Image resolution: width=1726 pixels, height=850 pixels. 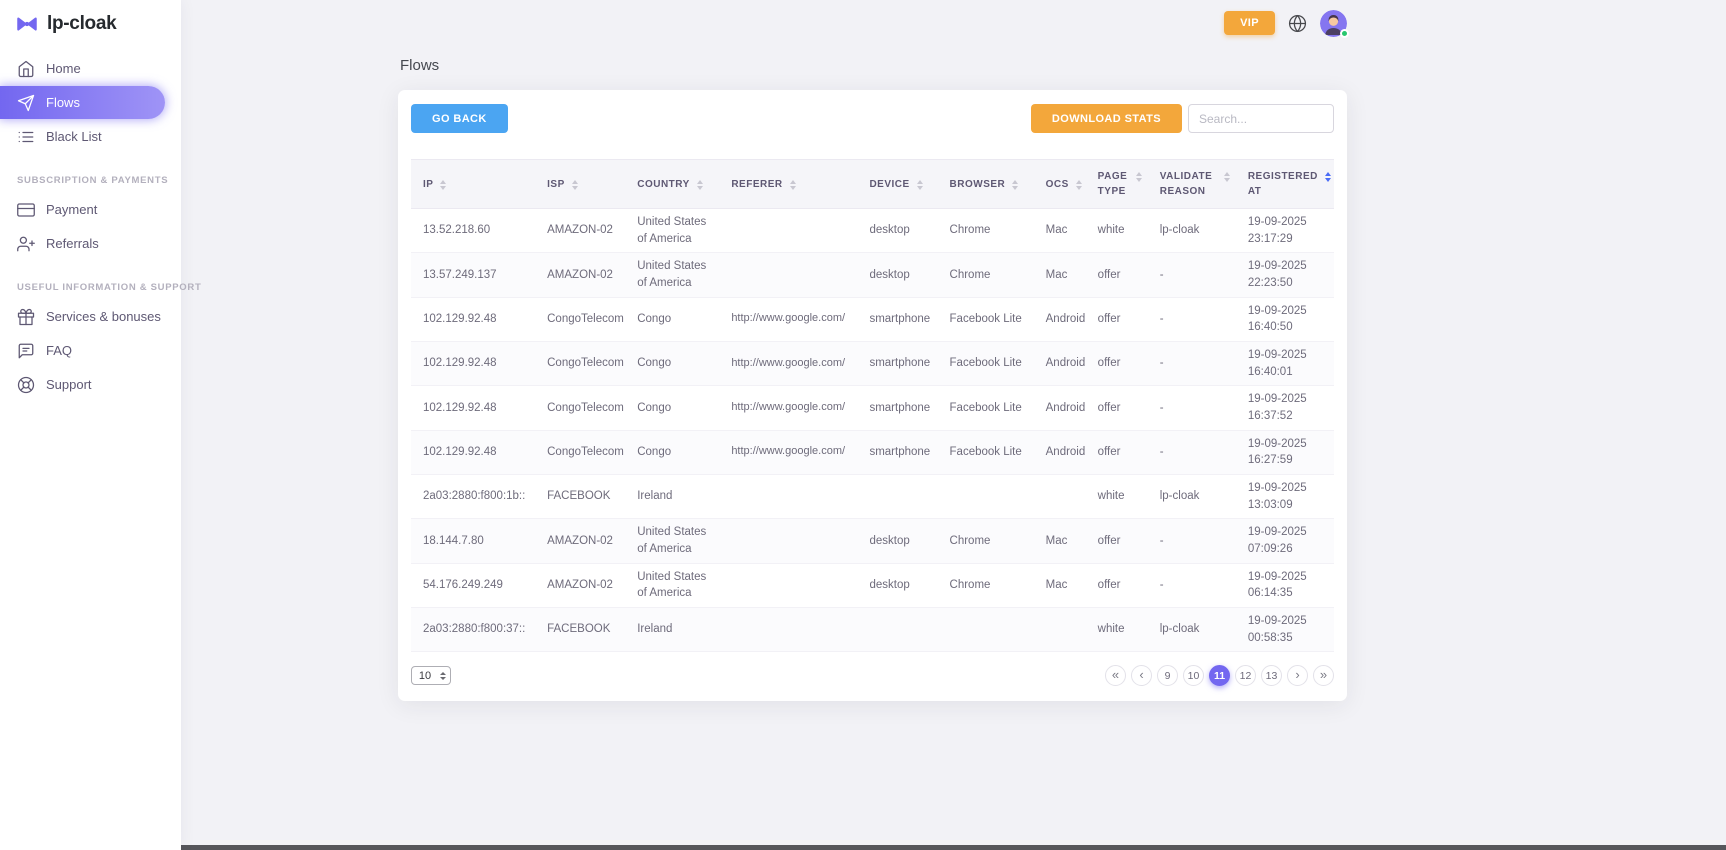 What do you see at coordinates (1191, 184) in the screenshot?
I see `column-header-validate_reason: VALIDATE REASON` at bounding box center [1191, 184].